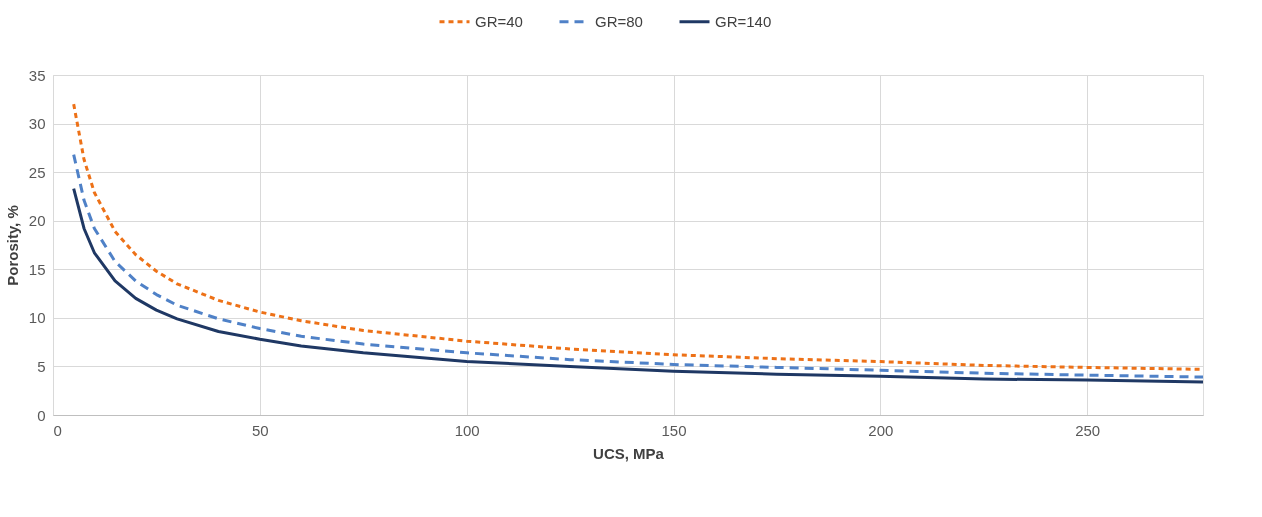  Describe the element at coordinates (674, 430) in the screenshot. I see `x-tick-label: 150` at that location.